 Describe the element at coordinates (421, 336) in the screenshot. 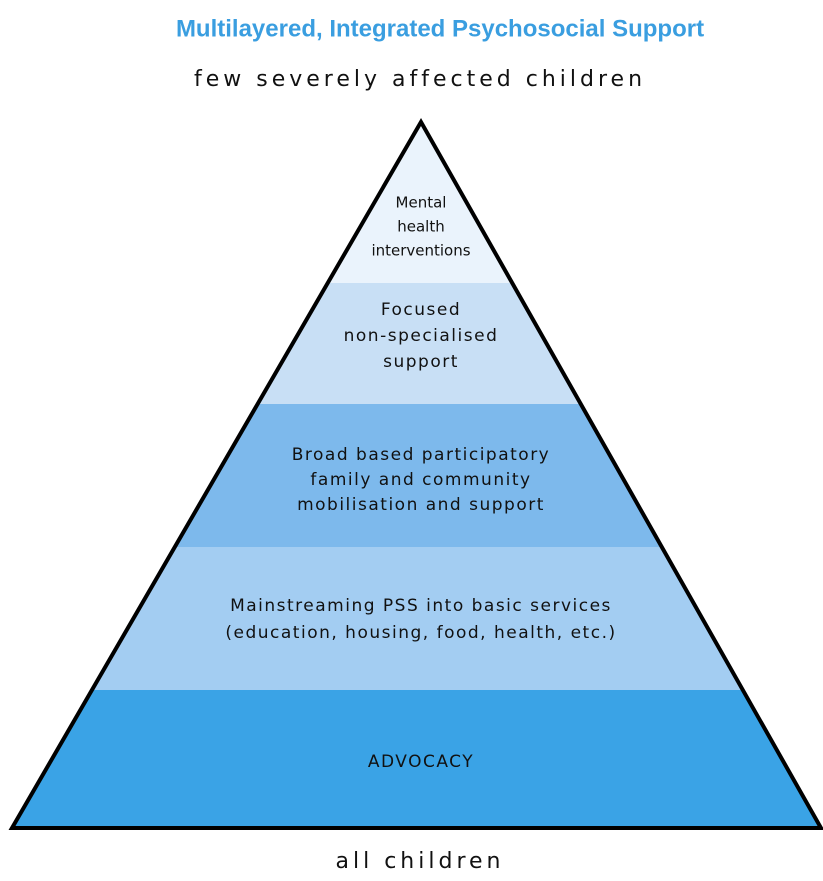

I see `layer-label: non-specialised` at that location.